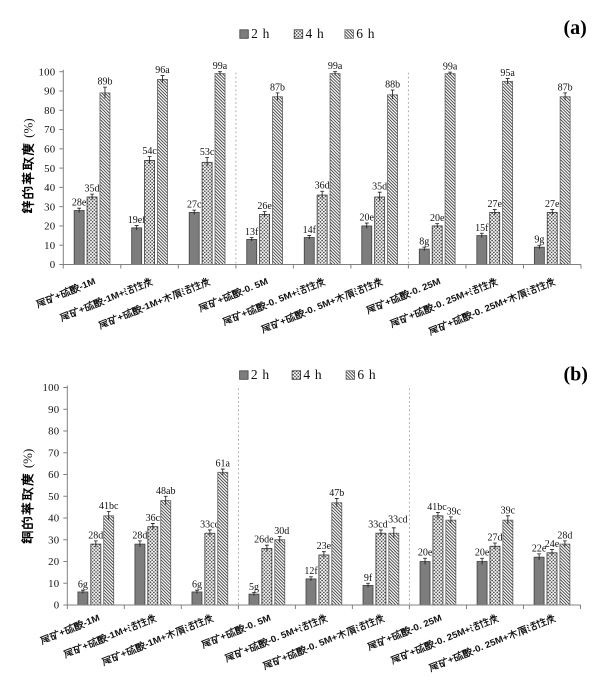 This screenshot has height=683, width=600. Describe the element at coordinates (539, 240) in the screenshot. I see `svg-text: 9g` at that location.